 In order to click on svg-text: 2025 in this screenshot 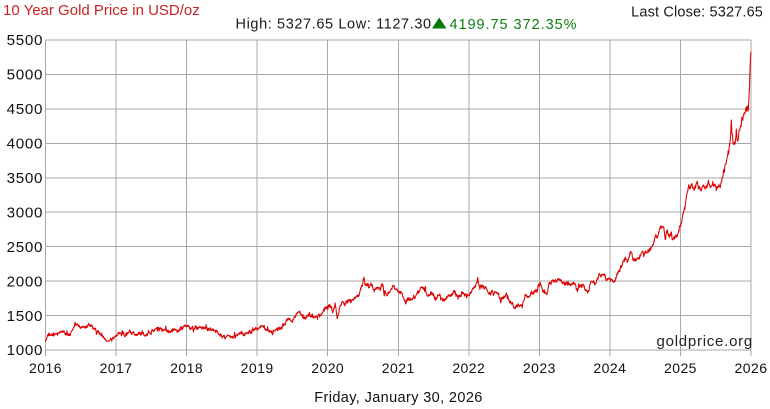, I will do `click(680, 368)`.